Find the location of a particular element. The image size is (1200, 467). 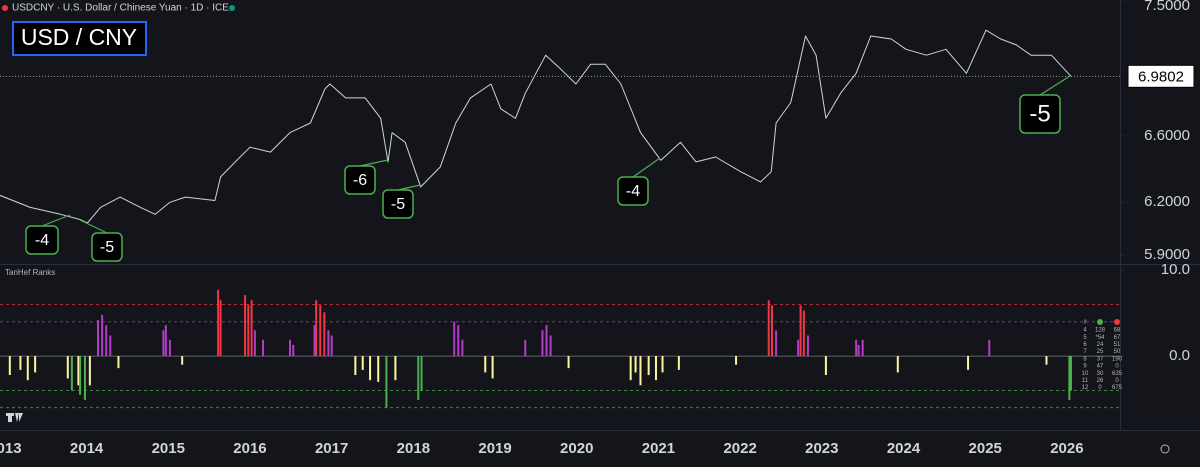

last-price-label: 6.9802 is located at coordinates (1161, 76).